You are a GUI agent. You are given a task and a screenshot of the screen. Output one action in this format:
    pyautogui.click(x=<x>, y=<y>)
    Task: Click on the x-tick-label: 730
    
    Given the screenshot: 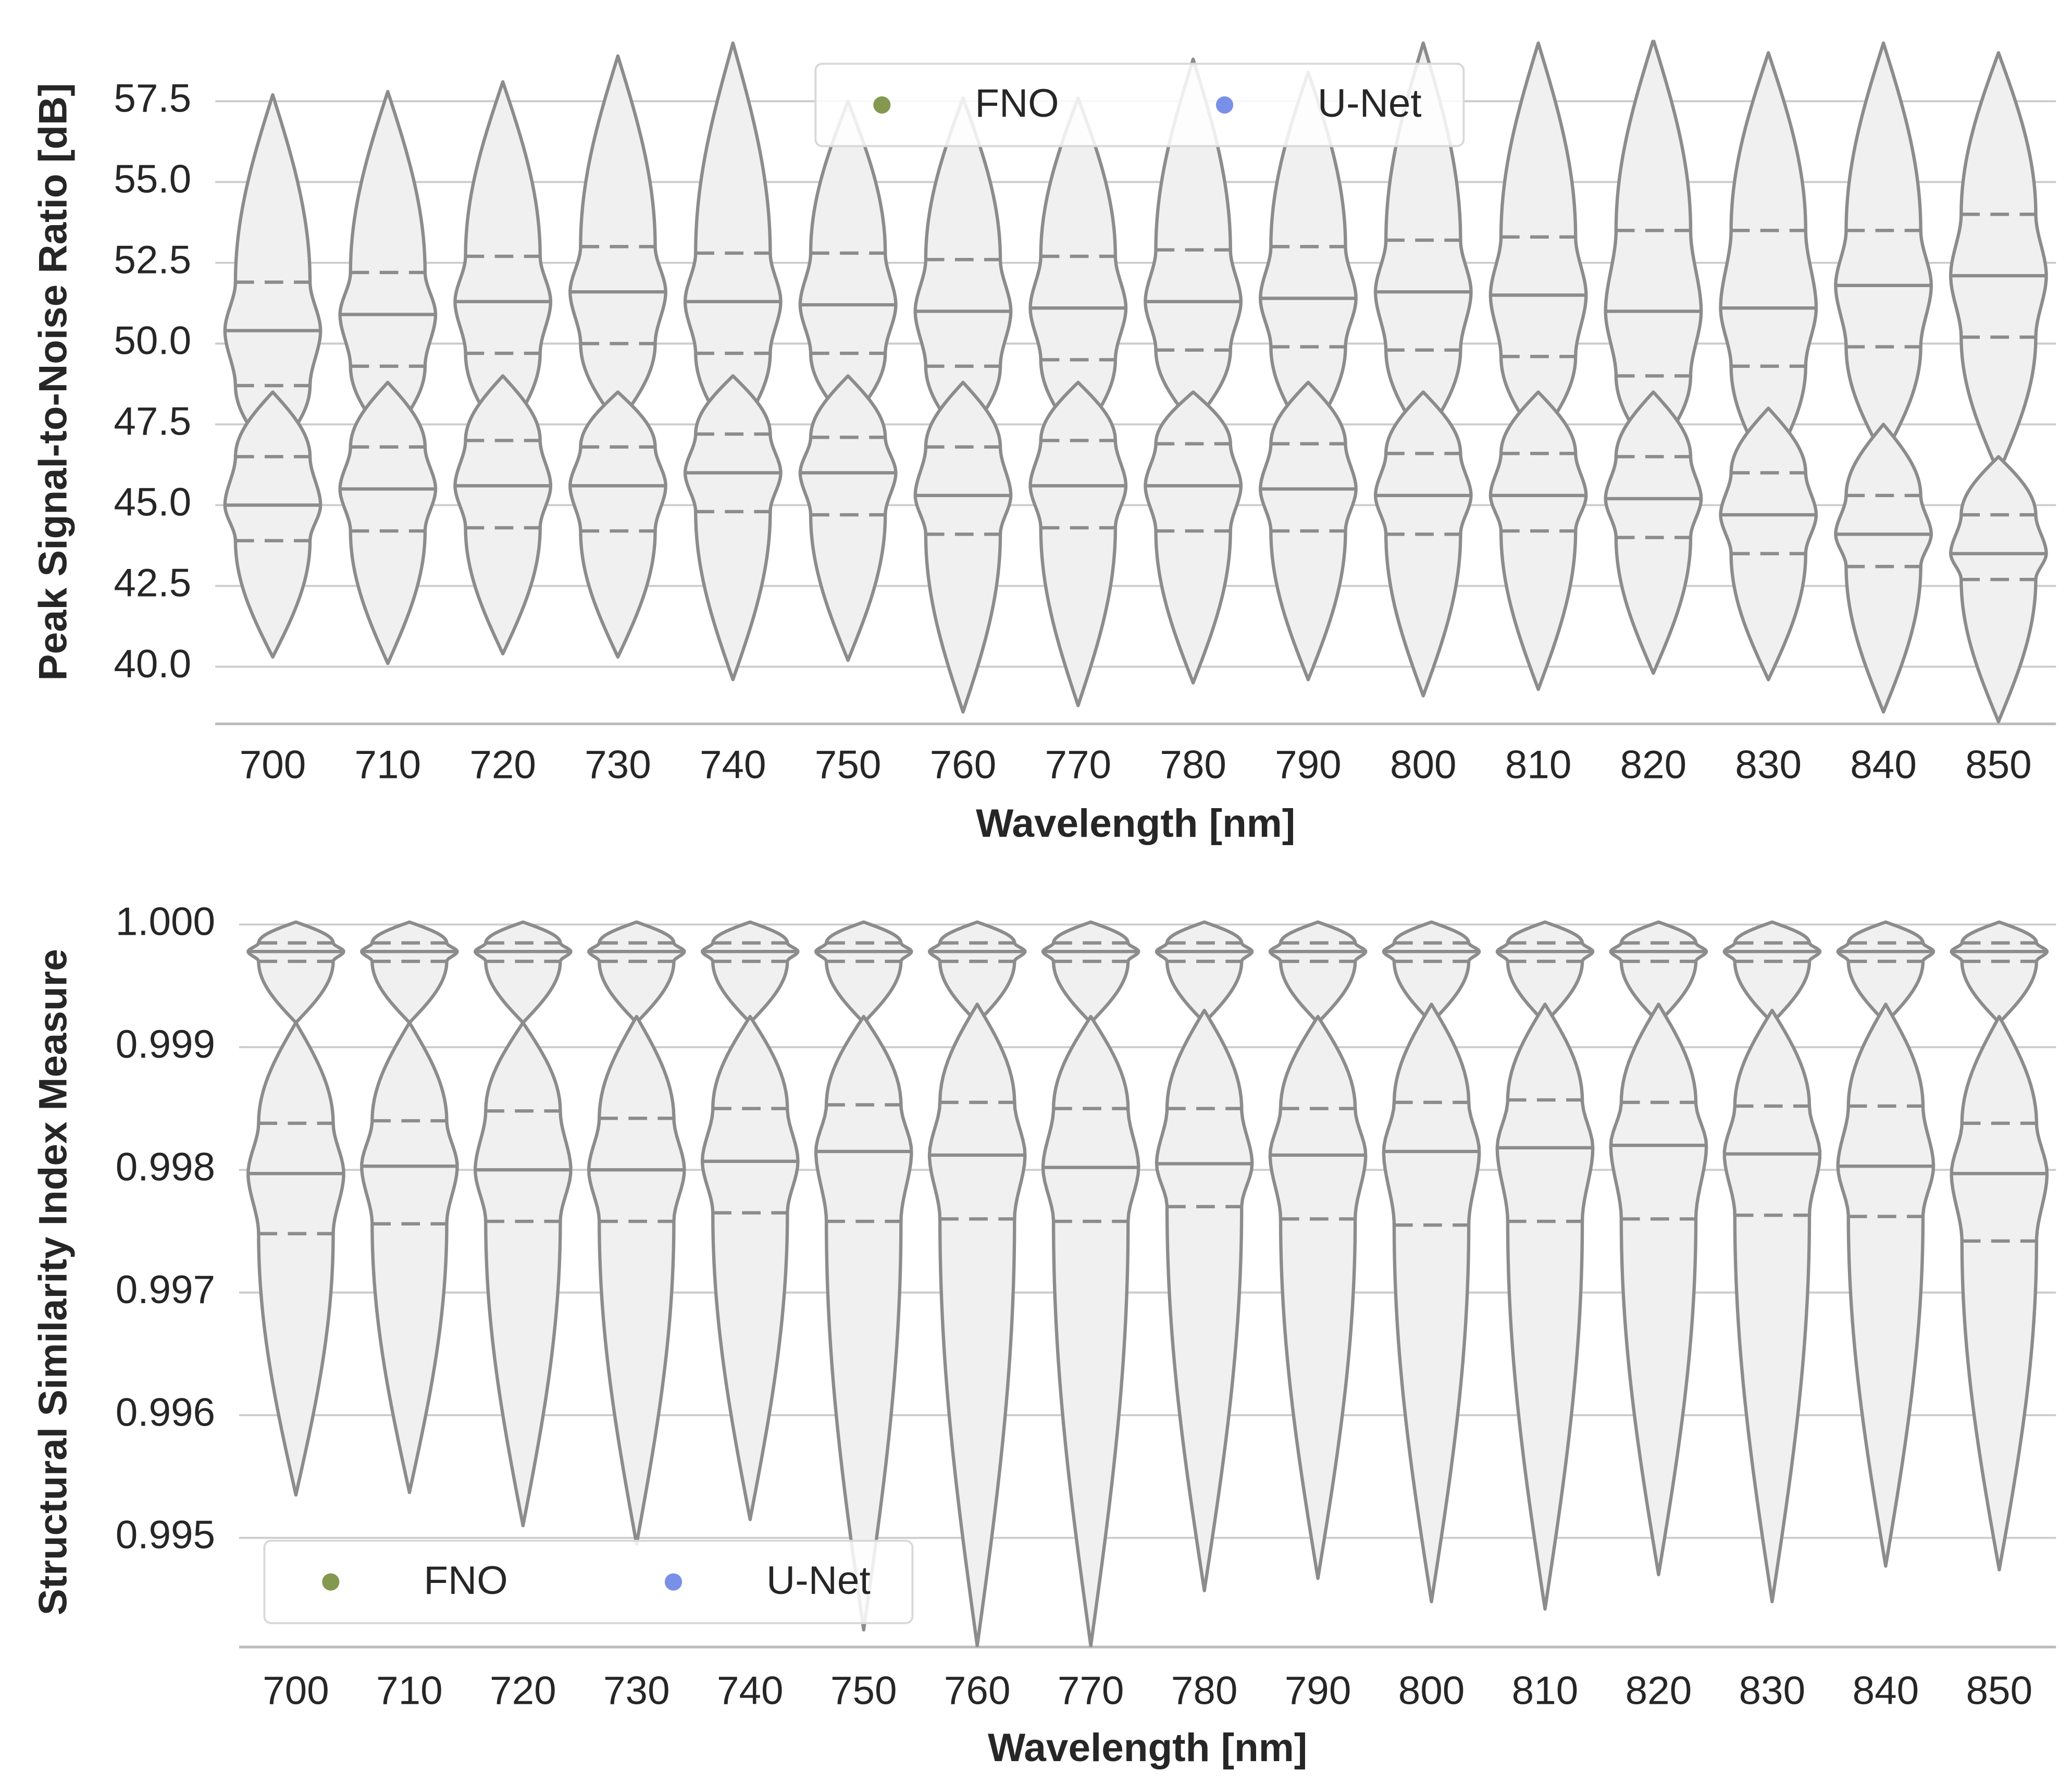 What is the action you would take?
    pyautogui.click(x=637, y=1690)
    